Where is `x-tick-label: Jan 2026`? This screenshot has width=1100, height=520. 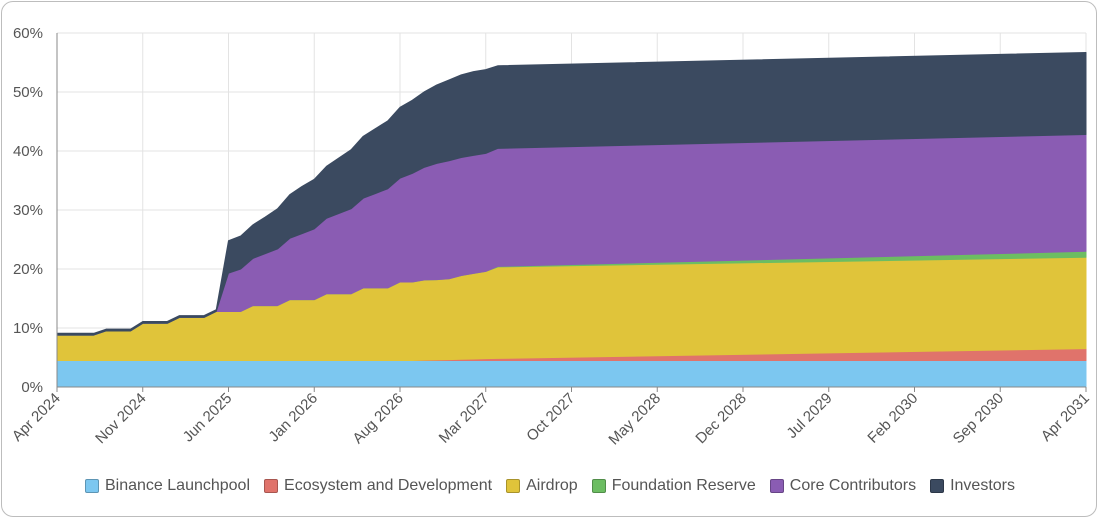
x-tick-label: Jan 2026 is located at coordinates (293, 418).